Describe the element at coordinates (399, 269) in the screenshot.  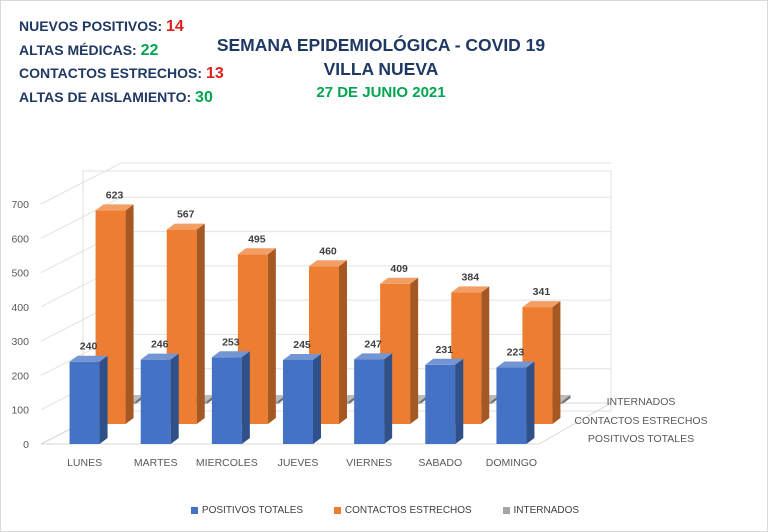
I see `data-label-contactos: 409` at that location.